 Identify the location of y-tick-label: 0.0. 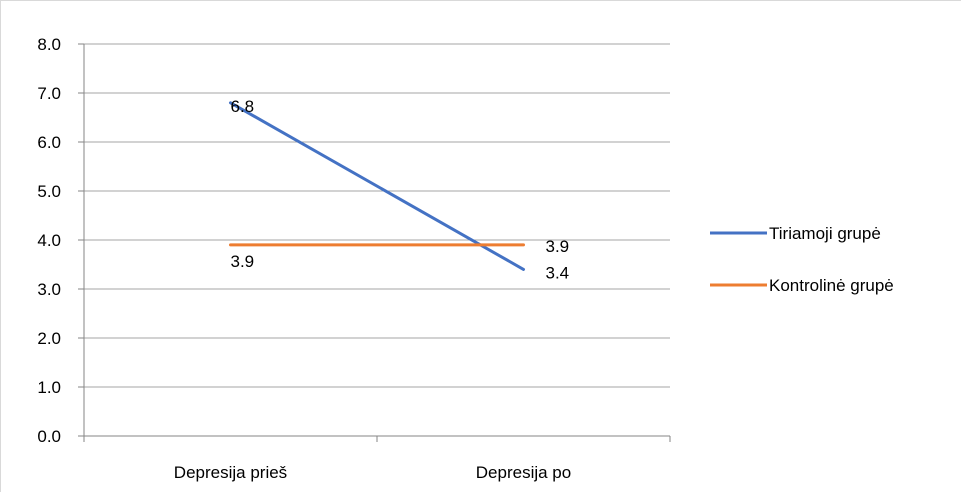
(49, 436).